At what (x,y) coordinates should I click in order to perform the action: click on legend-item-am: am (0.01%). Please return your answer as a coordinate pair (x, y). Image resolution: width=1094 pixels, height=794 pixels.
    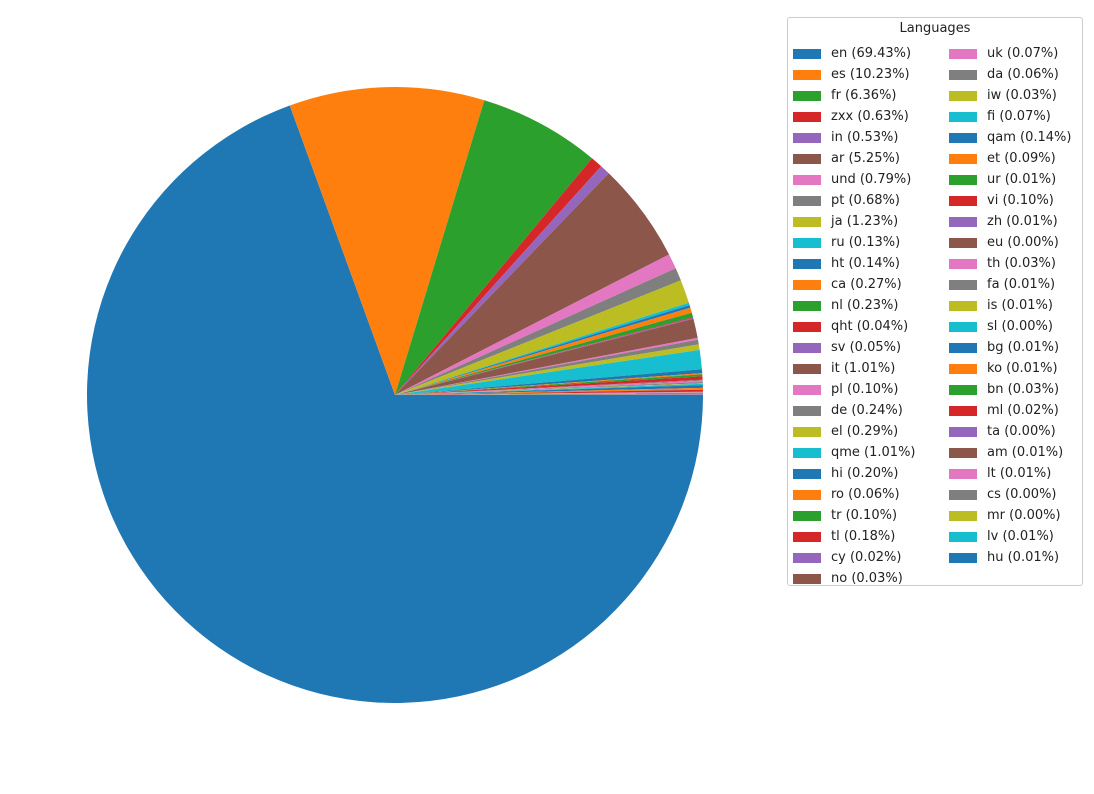
    Looking at the image, I should click on (1007, 452).